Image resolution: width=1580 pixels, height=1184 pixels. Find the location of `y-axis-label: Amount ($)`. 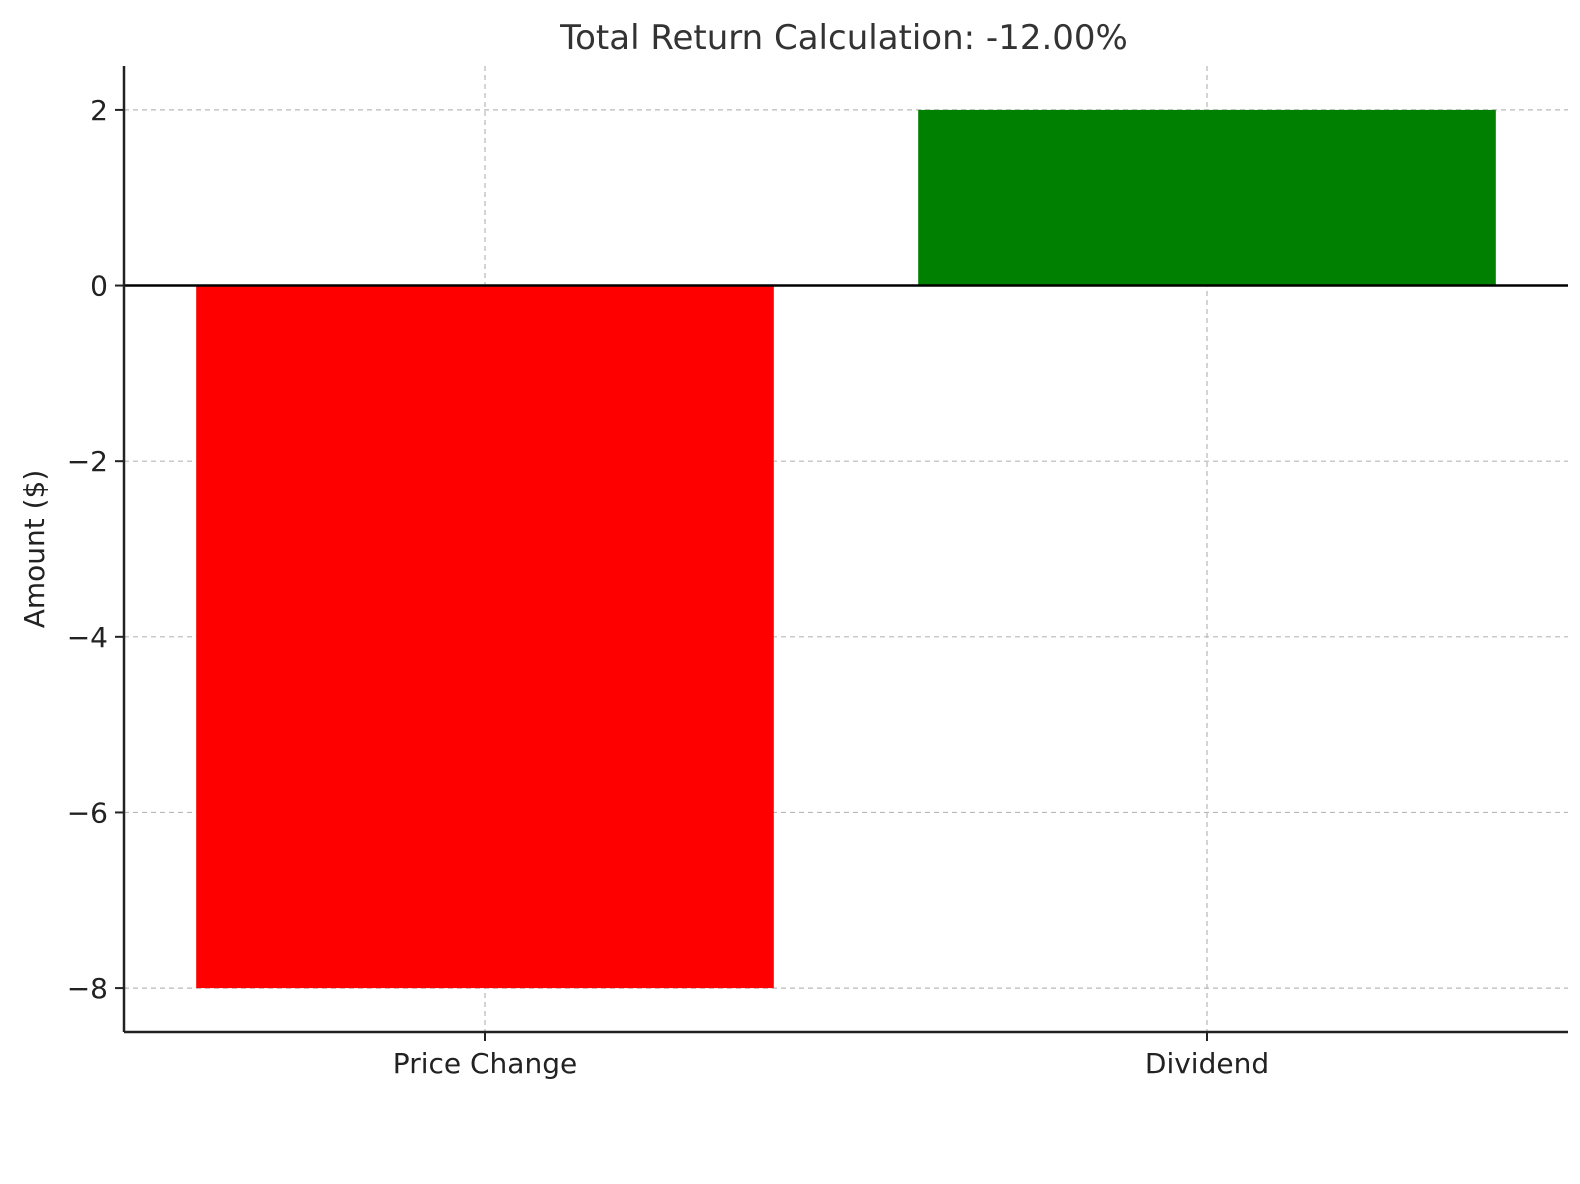

y-axis-label: Amount ($) is located at coordinates (34, 549).